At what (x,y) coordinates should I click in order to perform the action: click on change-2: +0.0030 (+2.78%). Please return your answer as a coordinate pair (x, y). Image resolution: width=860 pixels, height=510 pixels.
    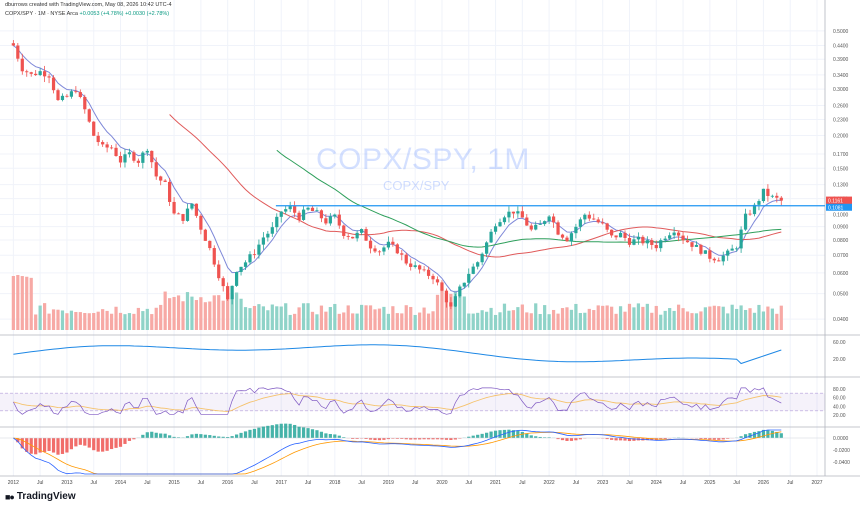
    Looking at the image, I should click on (147, 14).